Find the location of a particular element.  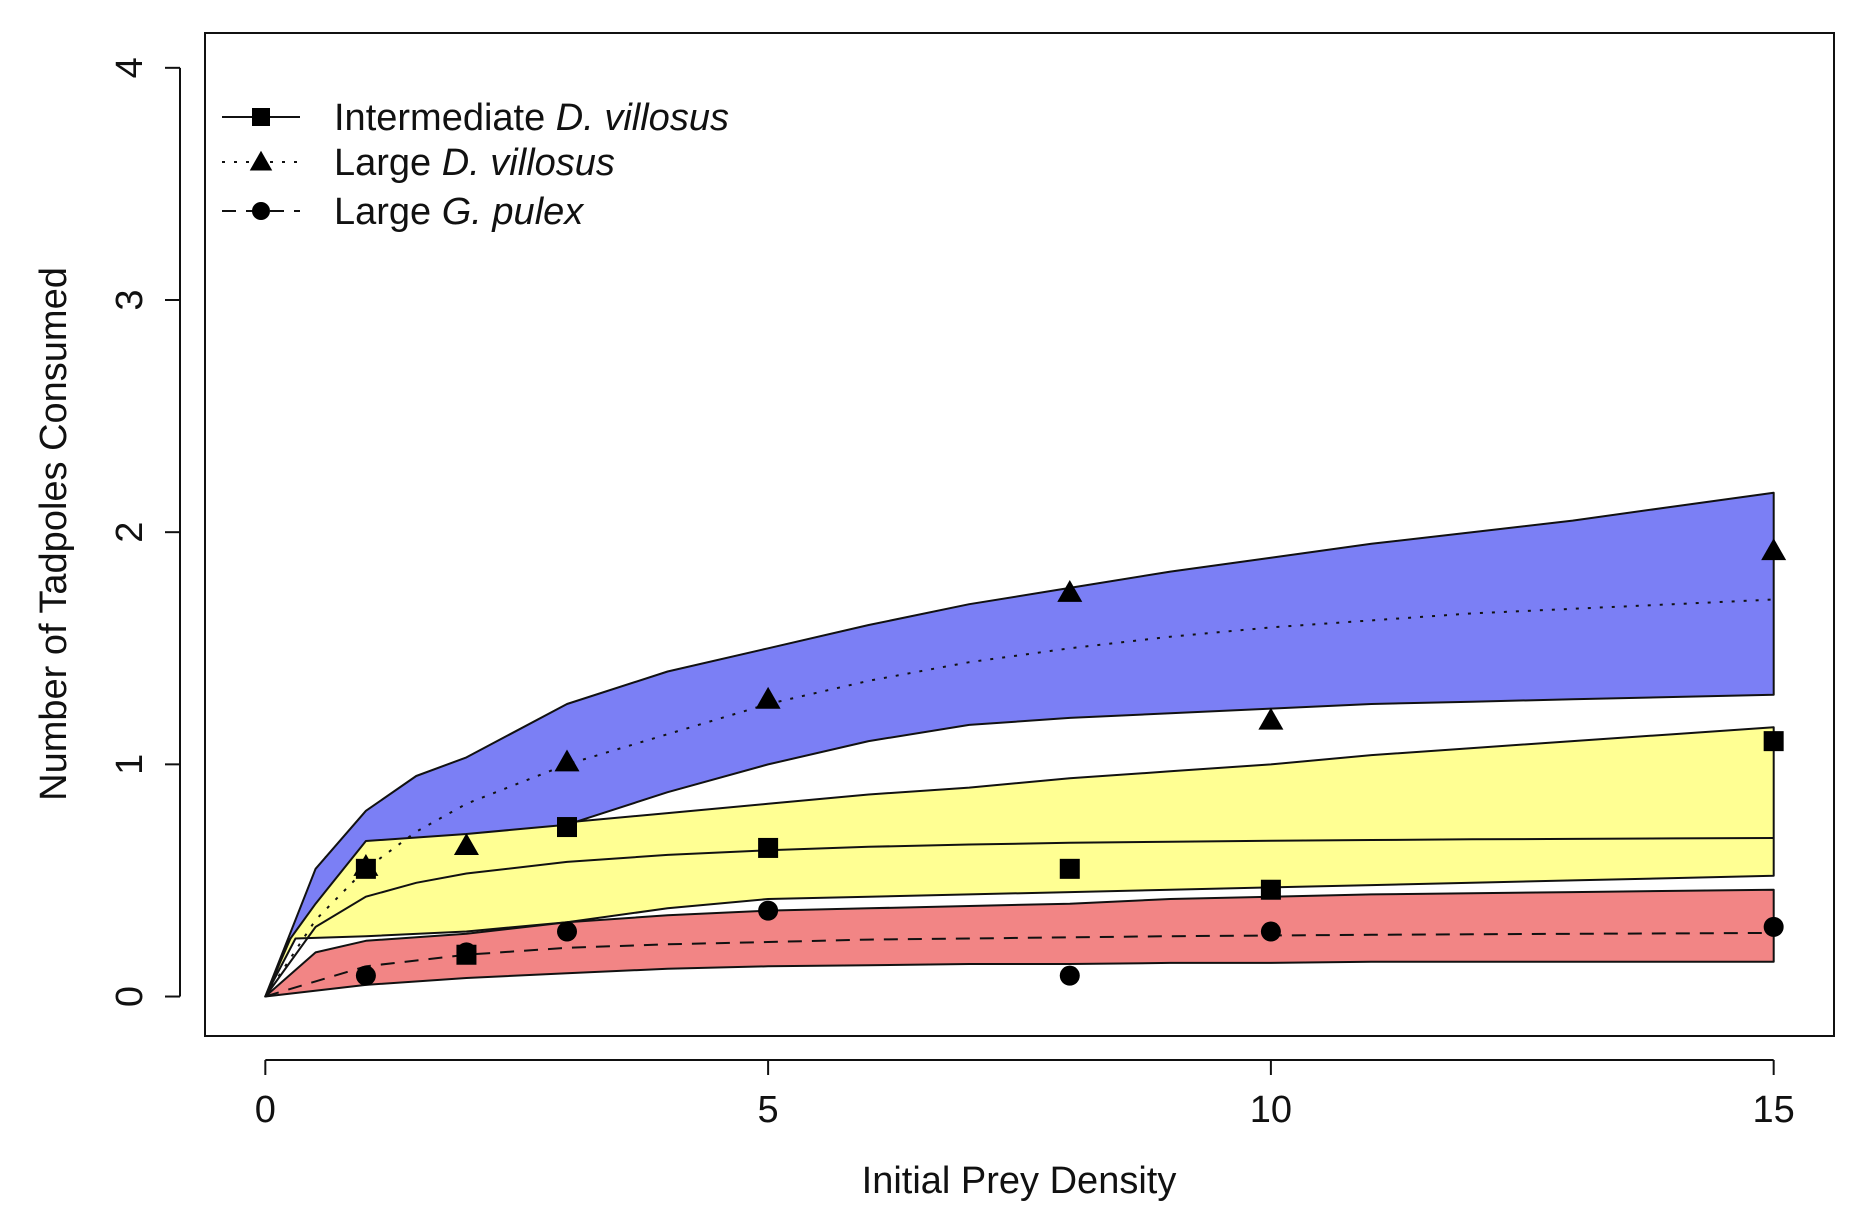

legend-label: Large D. villosus is located at coordinates (474, 163).